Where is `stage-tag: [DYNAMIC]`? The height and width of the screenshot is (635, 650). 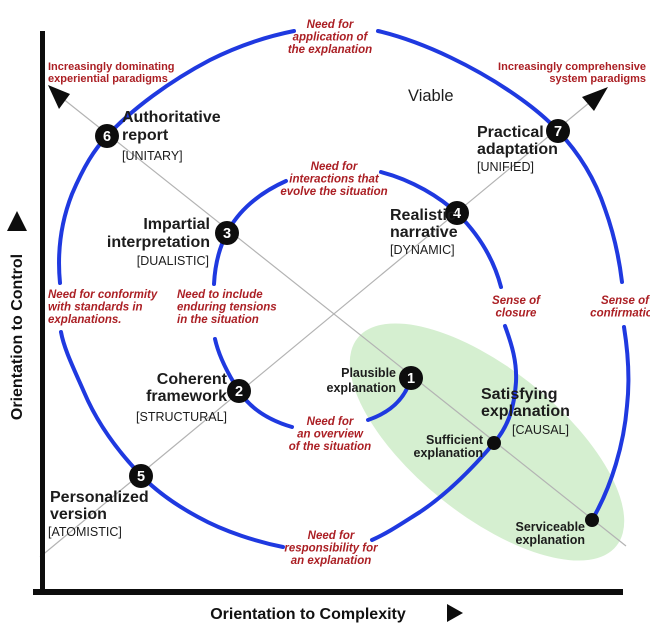
stage-tag: [DYNAMIC] is located at coordinates (422, 250).